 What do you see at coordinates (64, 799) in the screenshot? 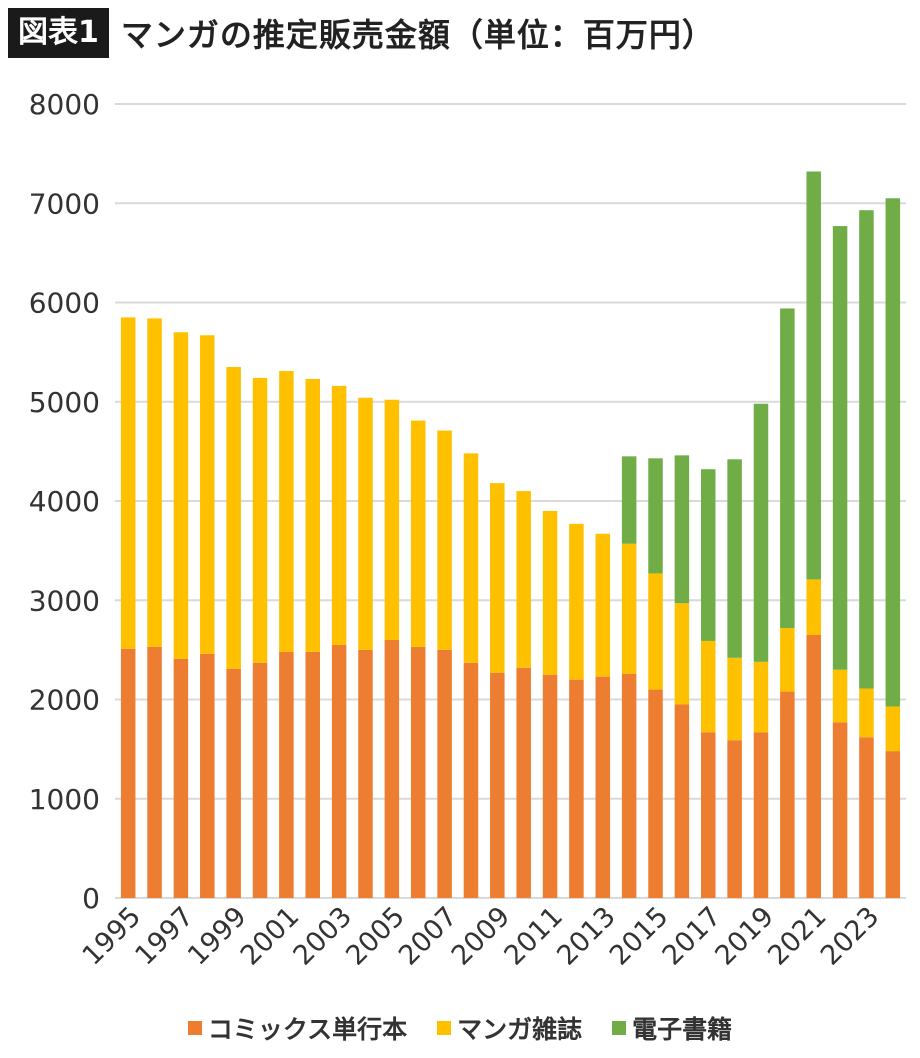
I see `y-tick-label: 1000` at bounding box center [64, 799].